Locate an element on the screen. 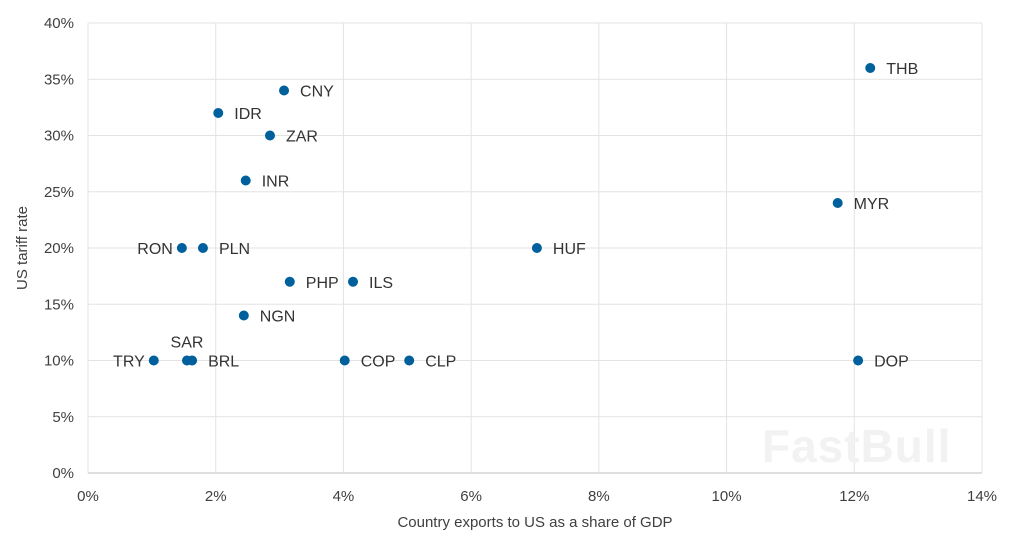 This screenshot has height=534, width=1024. point-label-cny: CNY is located at coordinates (317, 92).